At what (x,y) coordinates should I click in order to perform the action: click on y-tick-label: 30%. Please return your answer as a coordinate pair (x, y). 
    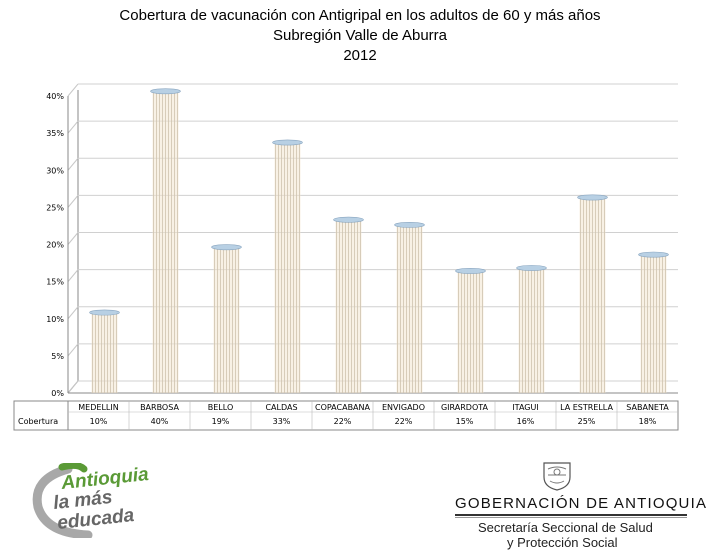
    Looking at the image, I should click on (55, 170).